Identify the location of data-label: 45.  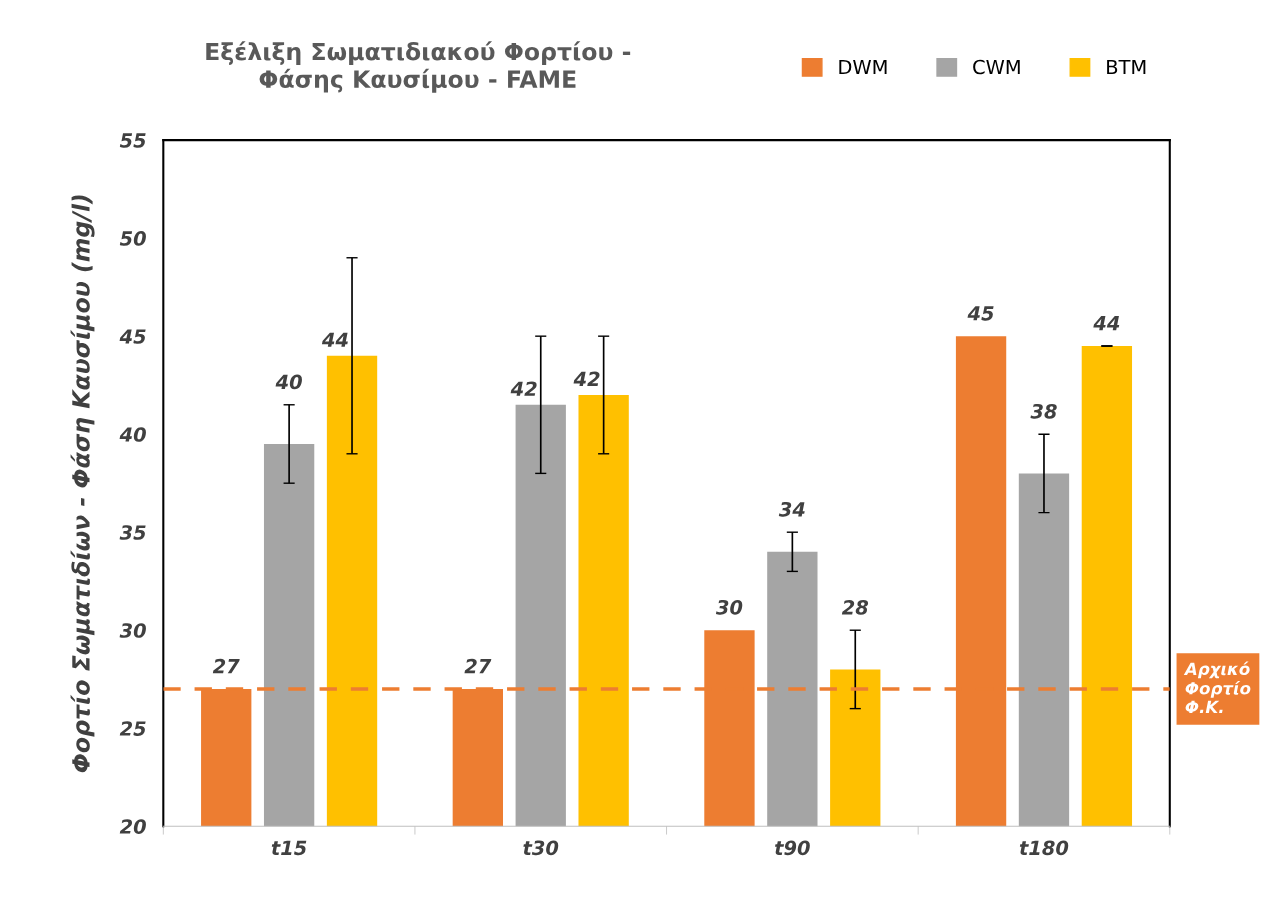
(980, 313).